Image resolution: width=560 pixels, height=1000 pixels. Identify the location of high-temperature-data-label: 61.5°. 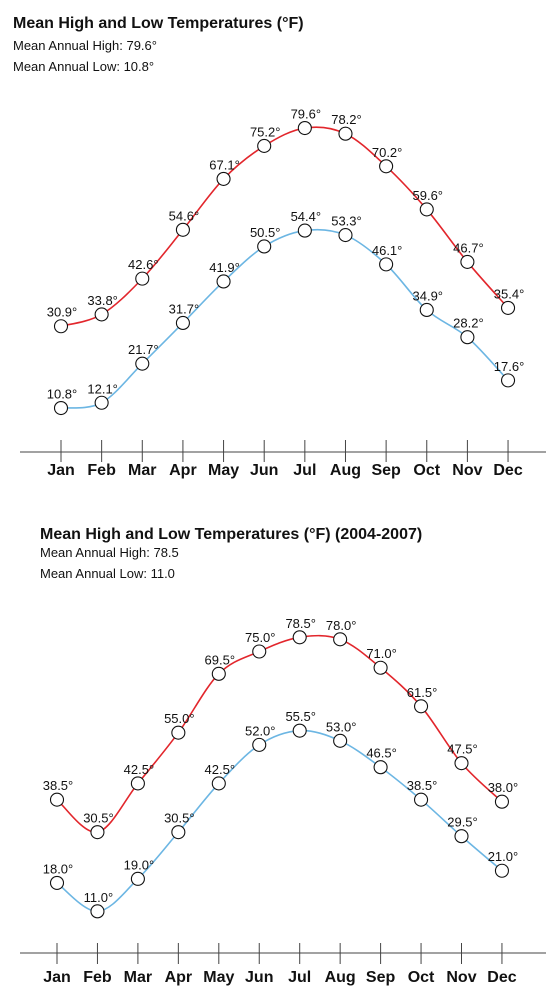
(422, 692).